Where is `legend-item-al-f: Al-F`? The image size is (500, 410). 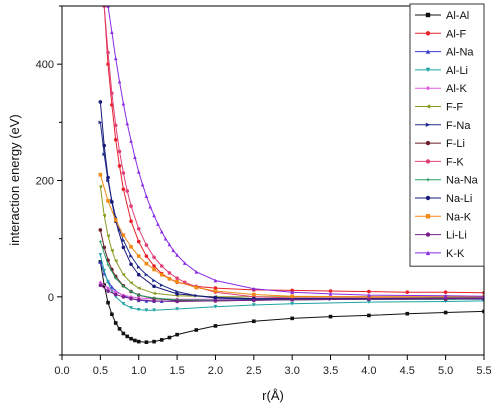
legend-item-al-f: Al-F is located at coordinates (440, 34).